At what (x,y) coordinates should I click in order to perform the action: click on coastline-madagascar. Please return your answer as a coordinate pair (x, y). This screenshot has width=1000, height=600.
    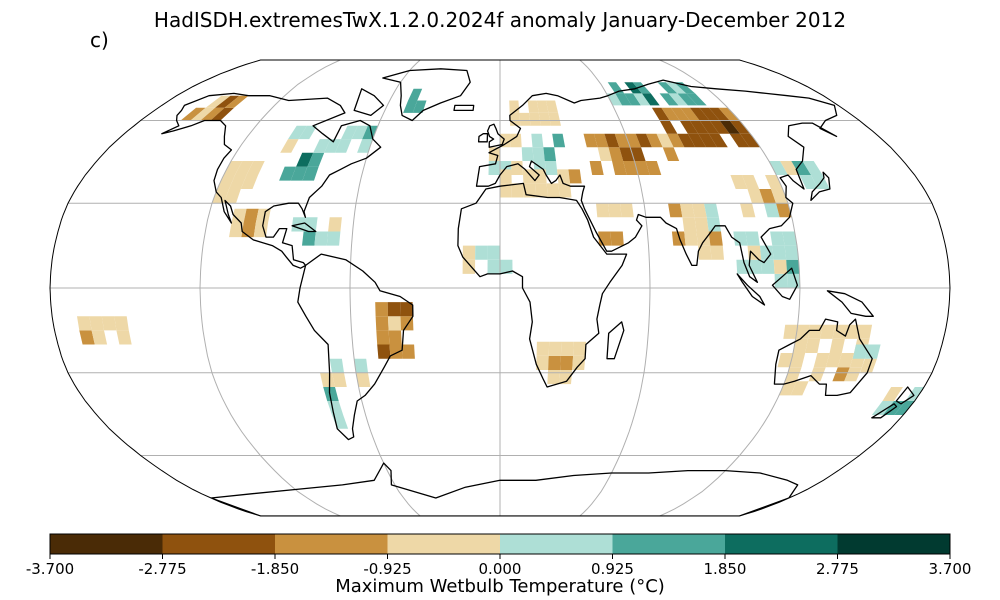
    Looking at the image, I should click on (615, 340).